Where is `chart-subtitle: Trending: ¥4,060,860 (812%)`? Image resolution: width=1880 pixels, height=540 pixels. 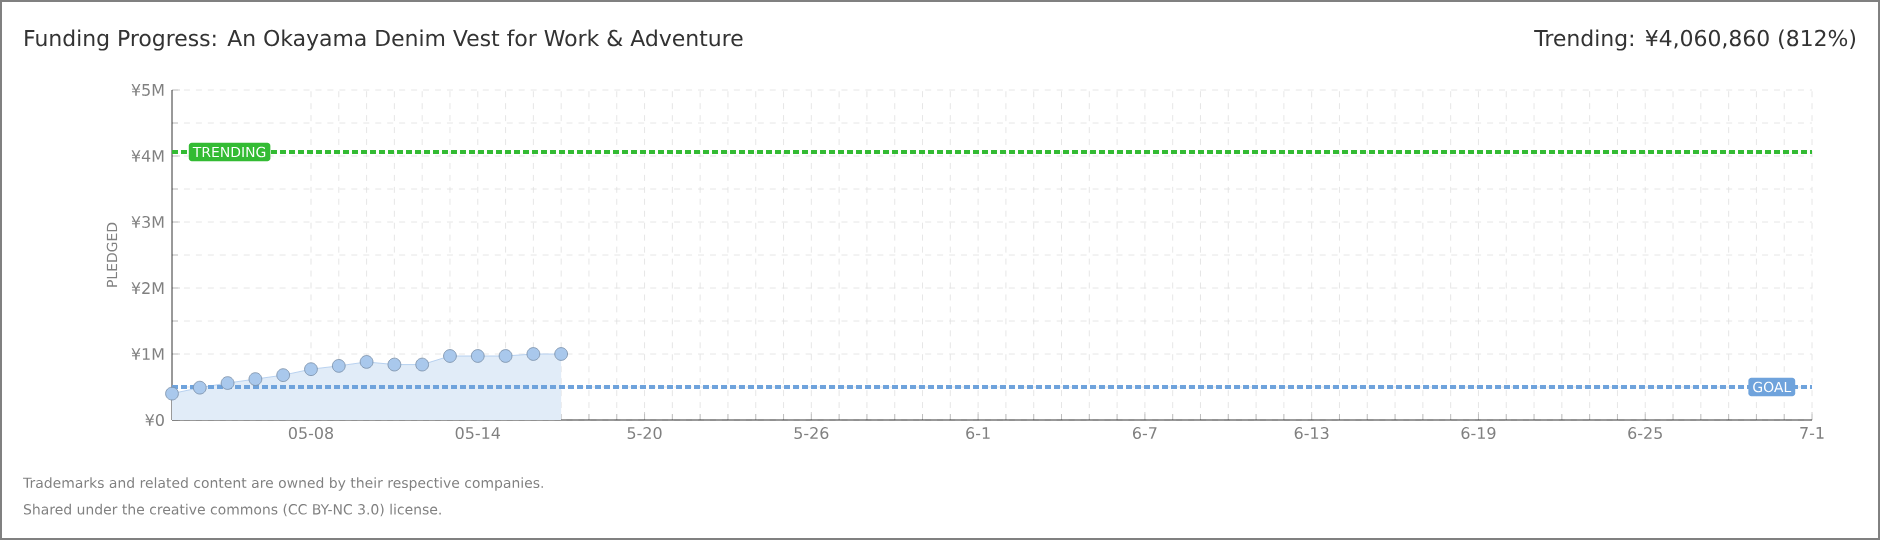
chart-subtitle: Trending: ¥4,060,860 (812%) is located at coordinates (1695, 40).